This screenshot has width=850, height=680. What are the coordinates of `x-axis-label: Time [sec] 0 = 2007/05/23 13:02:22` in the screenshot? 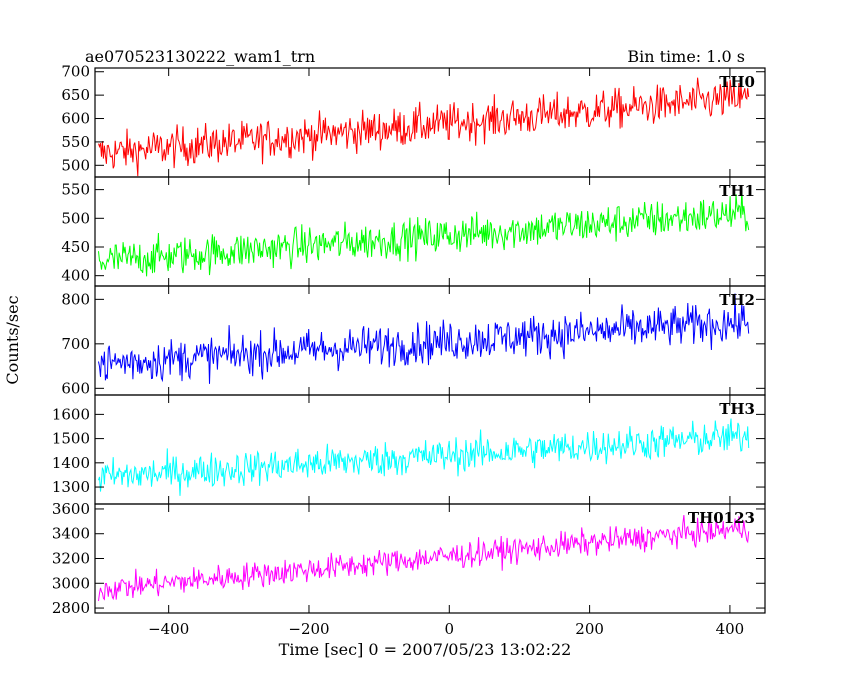 It's located at (425, 649).